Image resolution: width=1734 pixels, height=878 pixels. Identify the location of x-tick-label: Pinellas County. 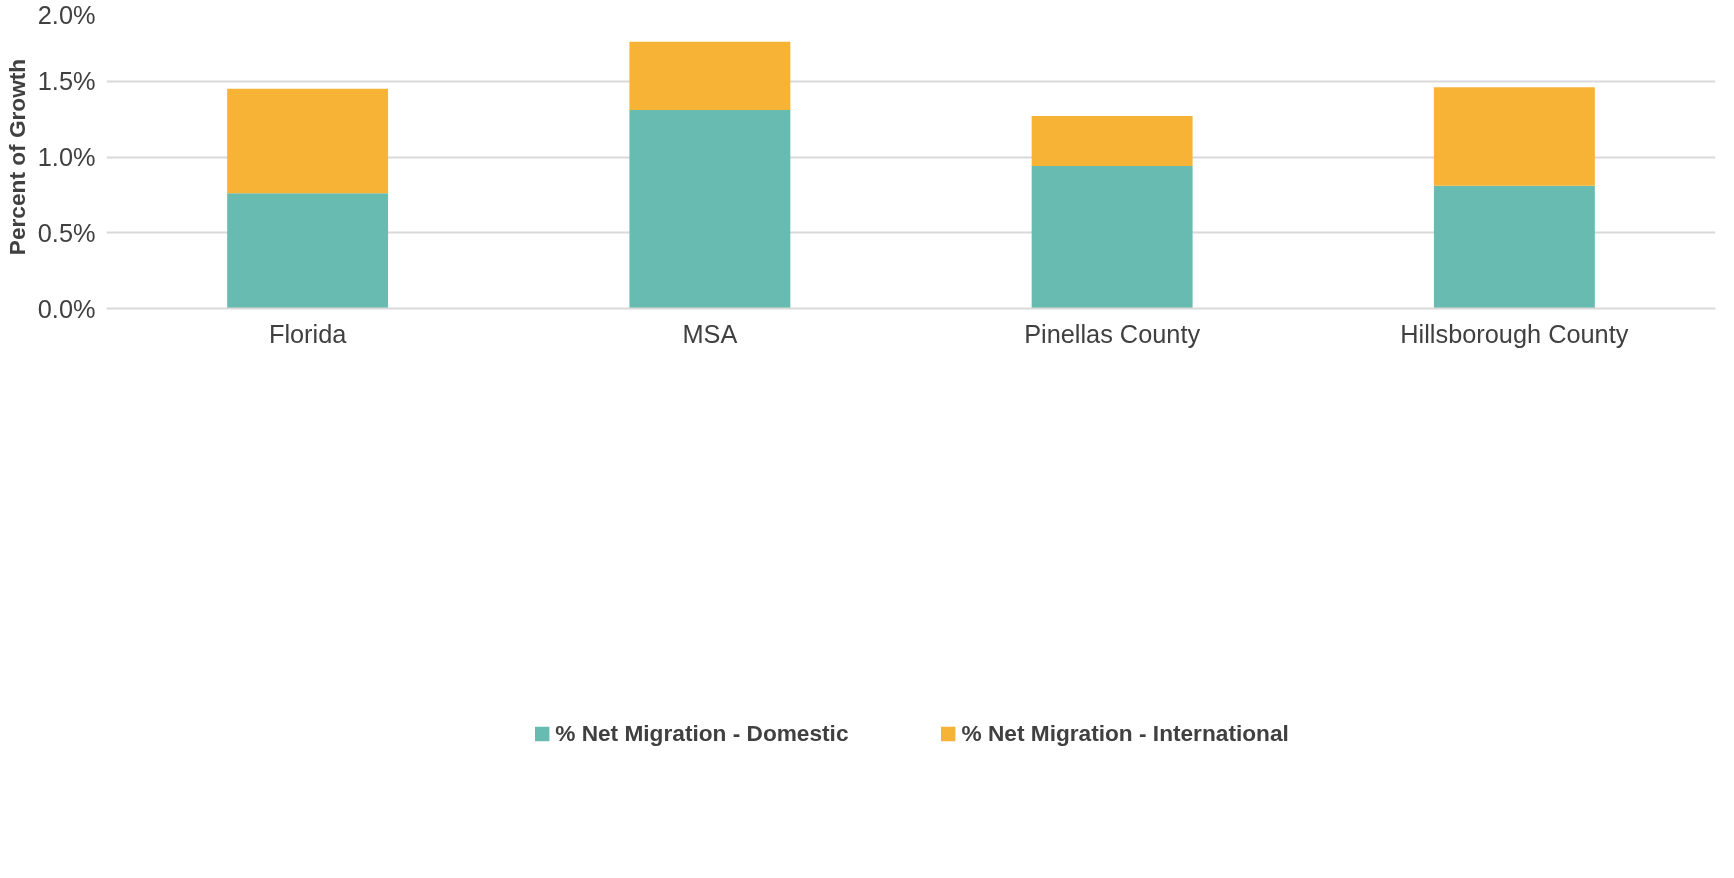
(1112, 333).